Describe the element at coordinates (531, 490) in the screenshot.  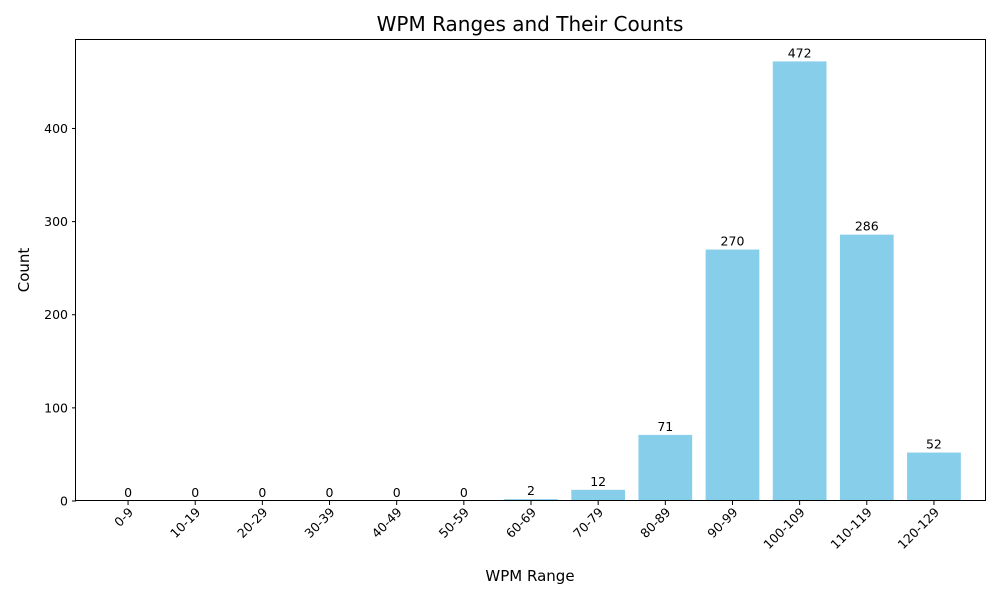
I see `data-label-60-69: 2` at that location.